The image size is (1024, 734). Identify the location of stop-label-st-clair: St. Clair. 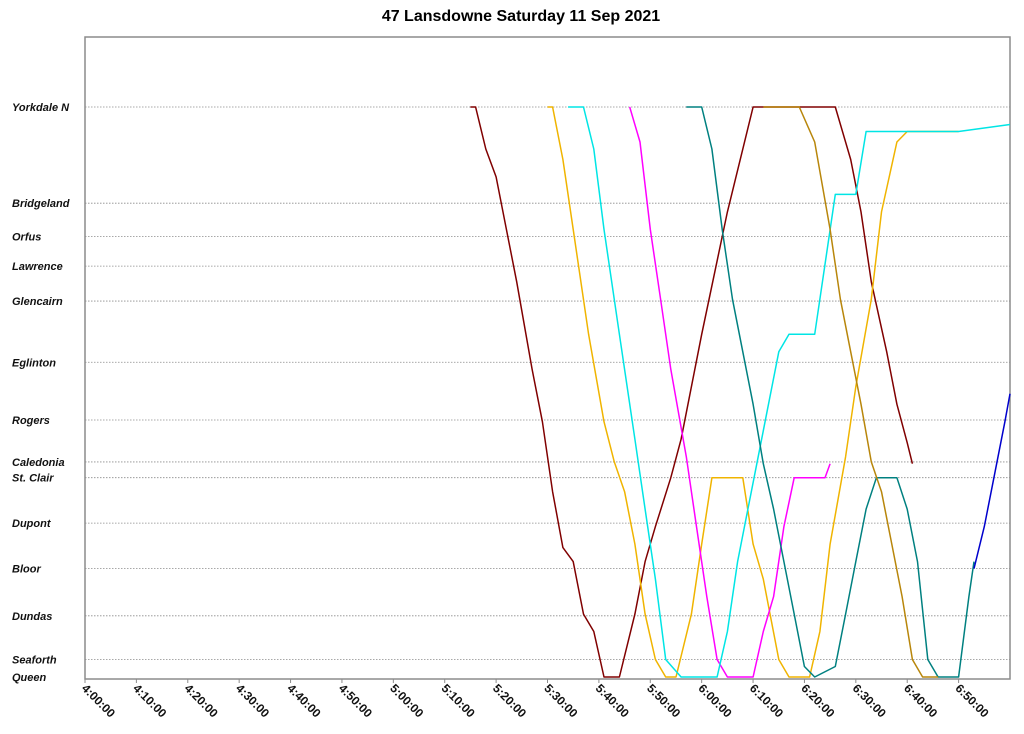
(33, 479).